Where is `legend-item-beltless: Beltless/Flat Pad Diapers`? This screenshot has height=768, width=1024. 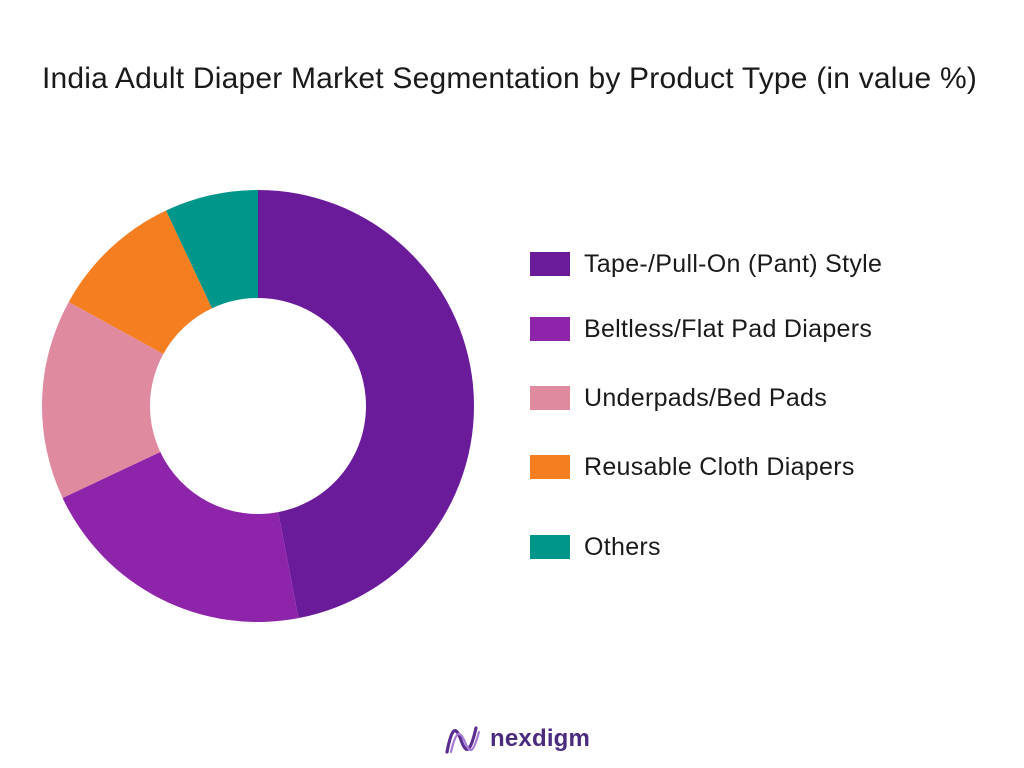 legend-item-beltless: Beltless/Flat Pad Diapers is located at coordinates (701, 329).